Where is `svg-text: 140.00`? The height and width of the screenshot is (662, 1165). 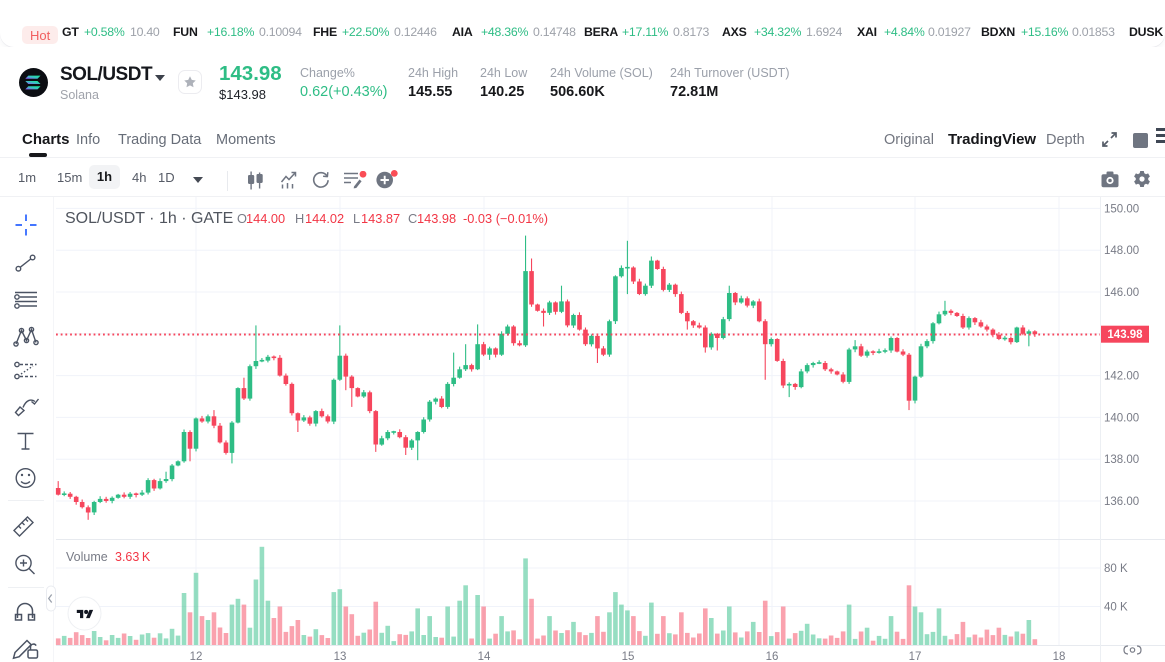 svg-text: 140.00 is located at coordinates (1121, 418).